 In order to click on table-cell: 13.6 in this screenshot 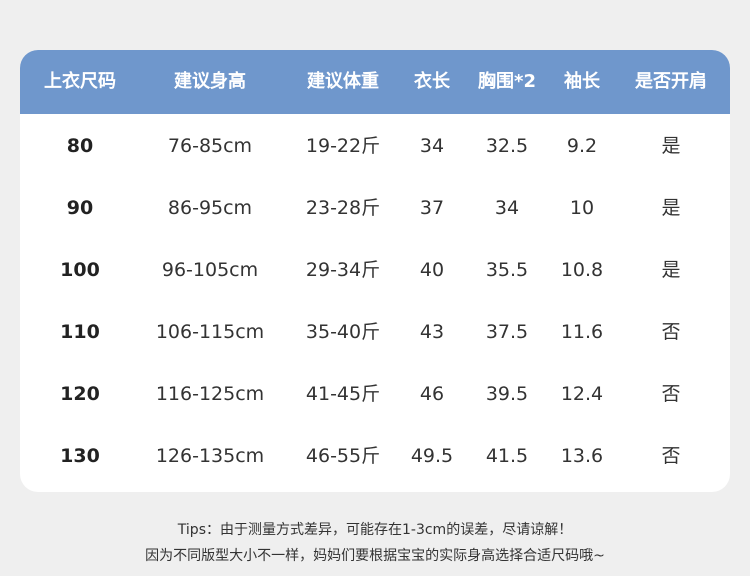, I will do `click(582, 456)`.